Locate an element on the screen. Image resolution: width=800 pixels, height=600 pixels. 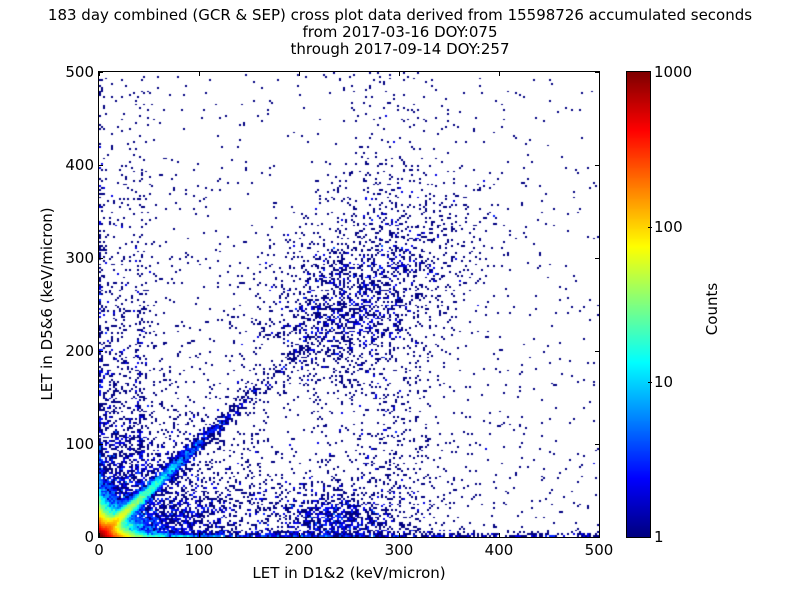
colorbar-tick-label: 10 is located at coordinates (664, 382).